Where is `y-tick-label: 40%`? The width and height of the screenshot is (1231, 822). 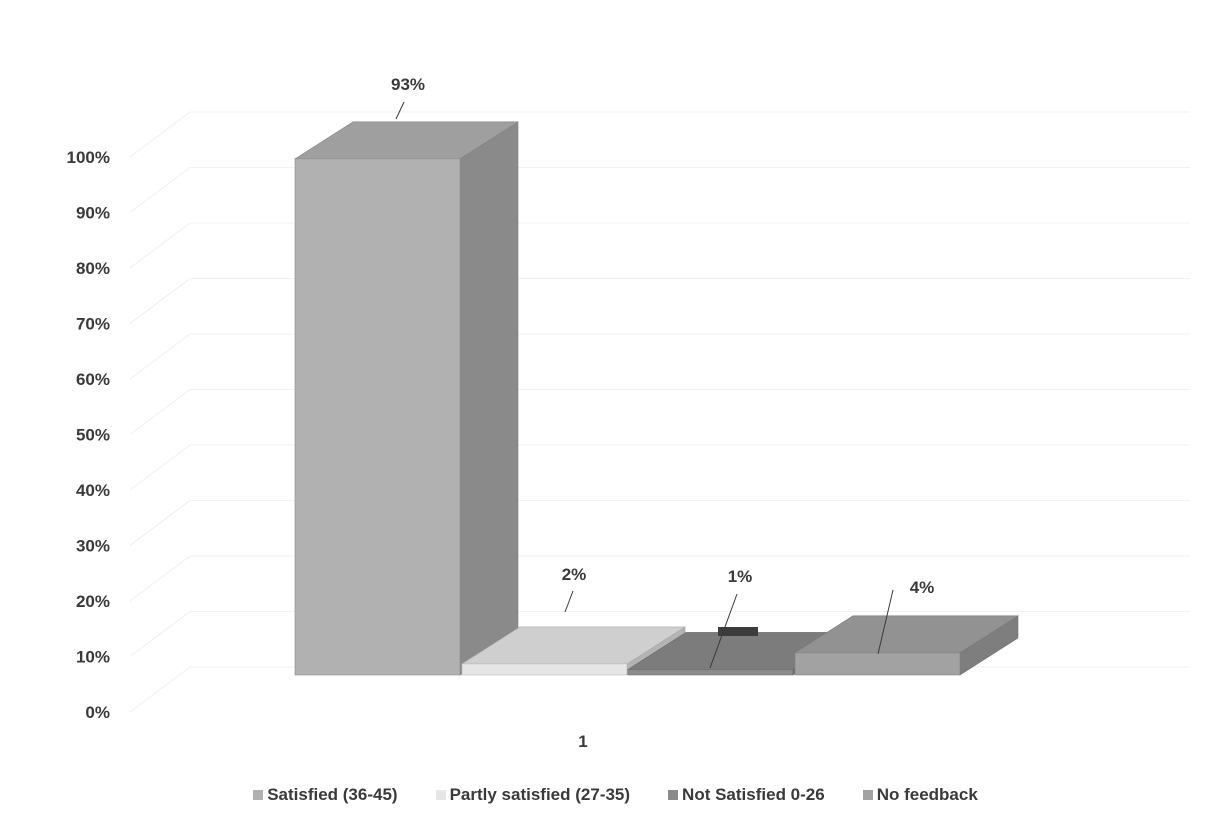 y-tick-label: 40% is located at coordinates (93, 490).